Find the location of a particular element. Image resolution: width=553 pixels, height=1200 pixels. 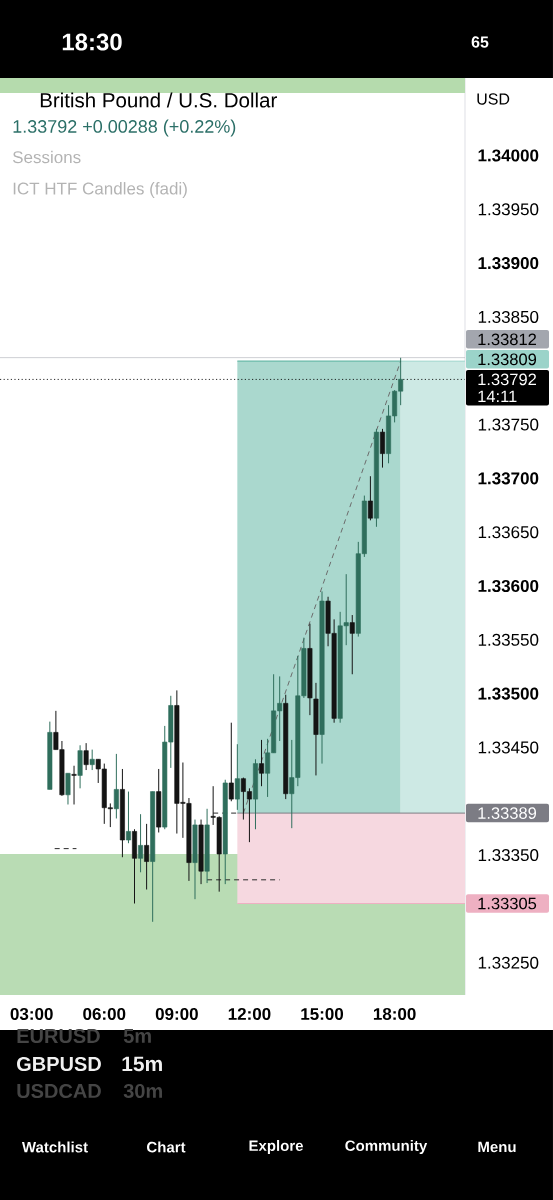

data-label: 1.33305 is located at coordinates (507, 903).